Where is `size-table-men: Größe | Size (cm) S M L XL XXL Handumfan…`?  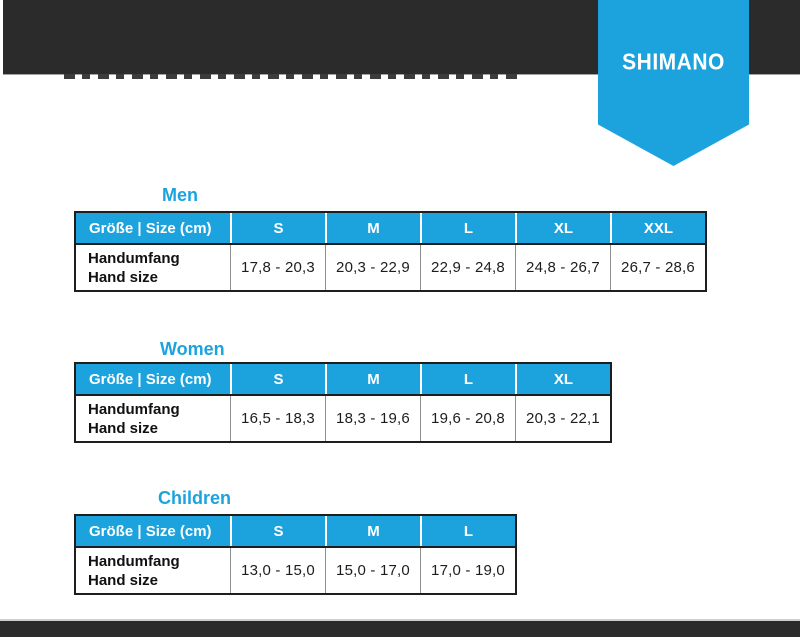
size-table-men: Größe | Size (cm) S M L XL XXL Handumfan… is located at coordinates (390, 251).